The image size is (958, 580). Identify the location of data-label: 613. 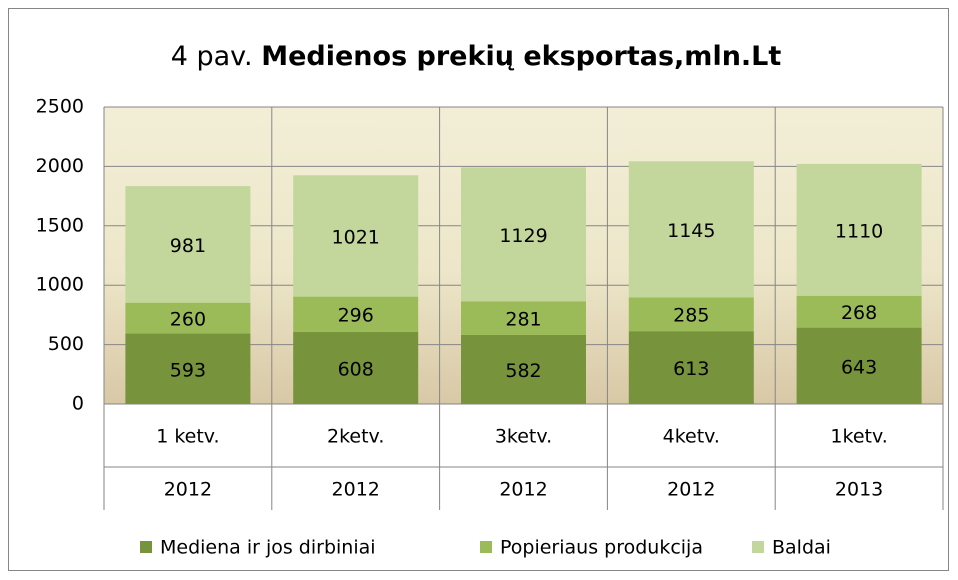
(691, 369).